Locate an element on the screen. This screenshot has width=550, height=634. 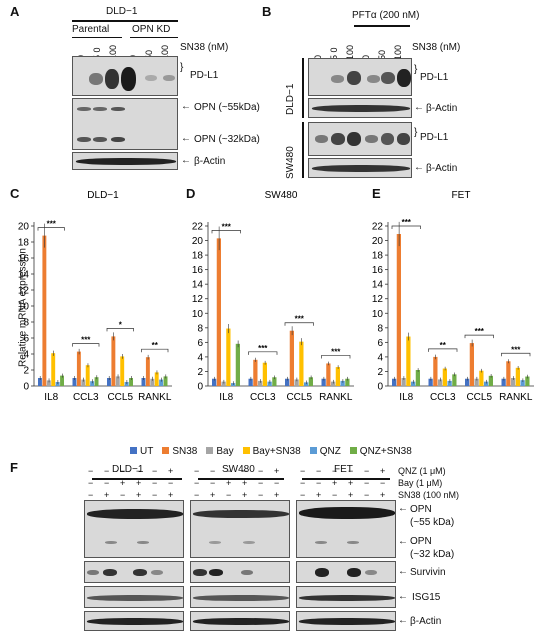
panel-f-label-opn32: OPN is located at coordinates (421, 541).